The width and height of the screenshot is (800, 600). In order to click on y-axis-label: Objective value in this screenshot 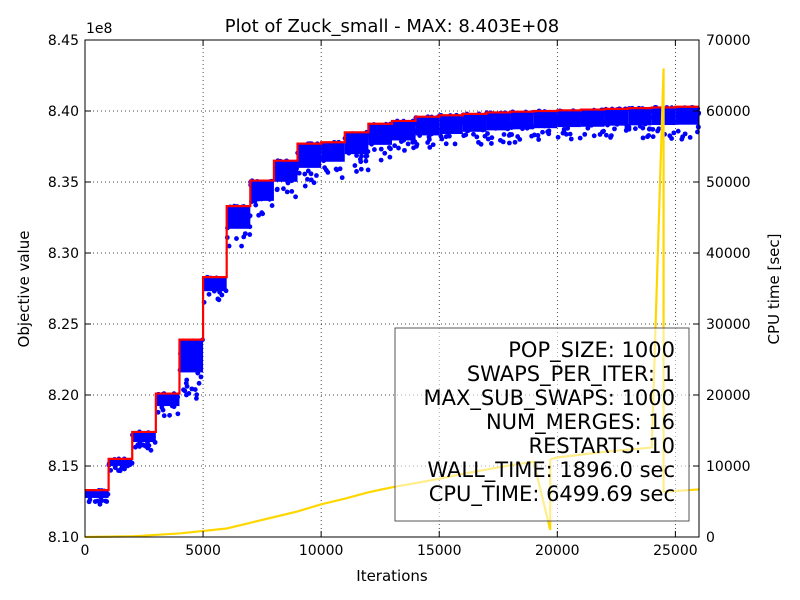, I will do `click(24, 289)`.